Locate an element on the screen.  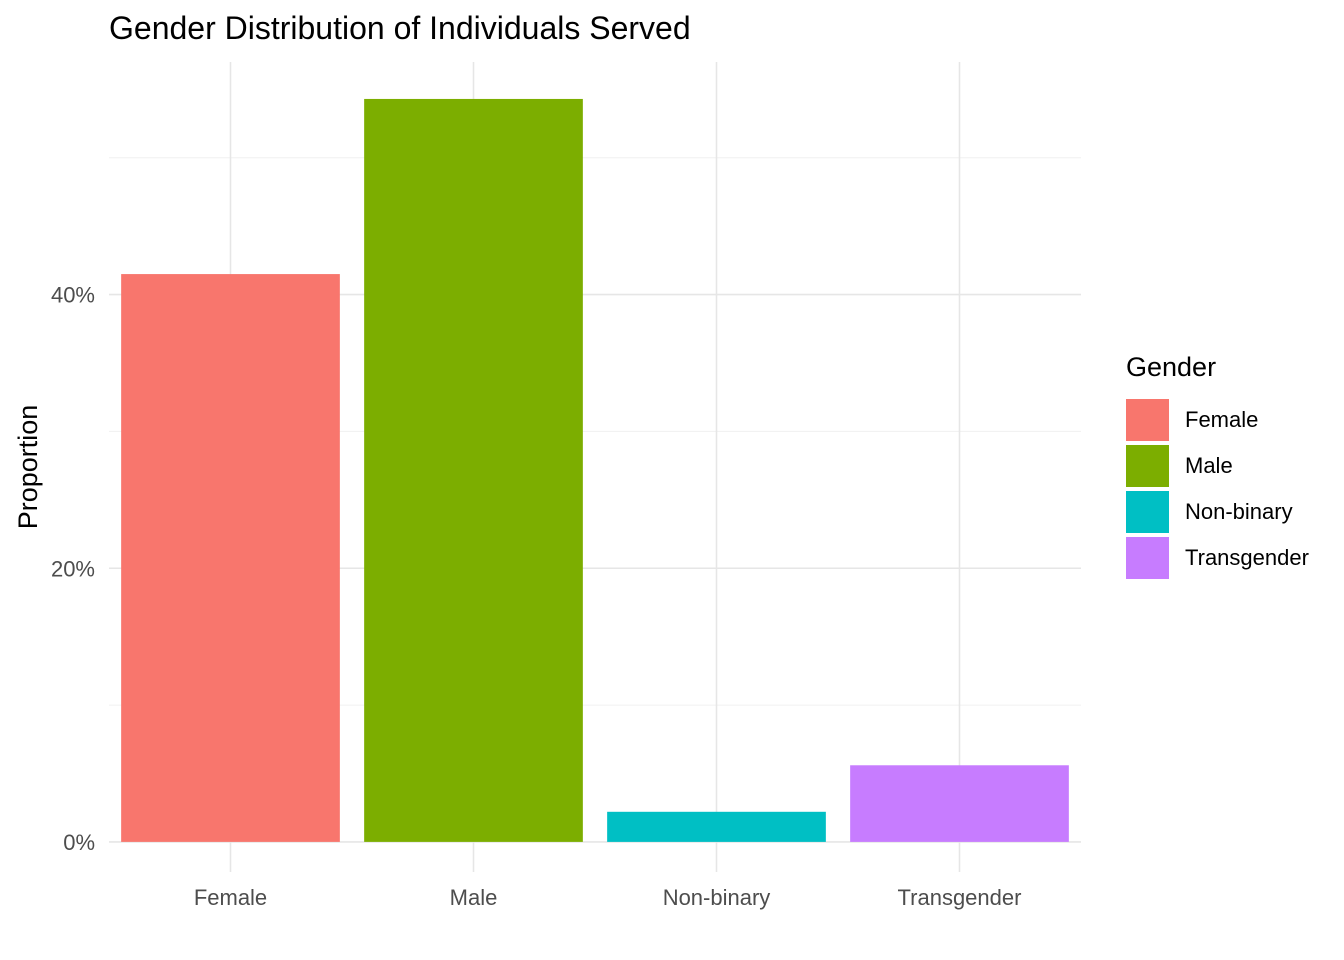
y-tick-label: 40% is located at coordinates (73, 295).